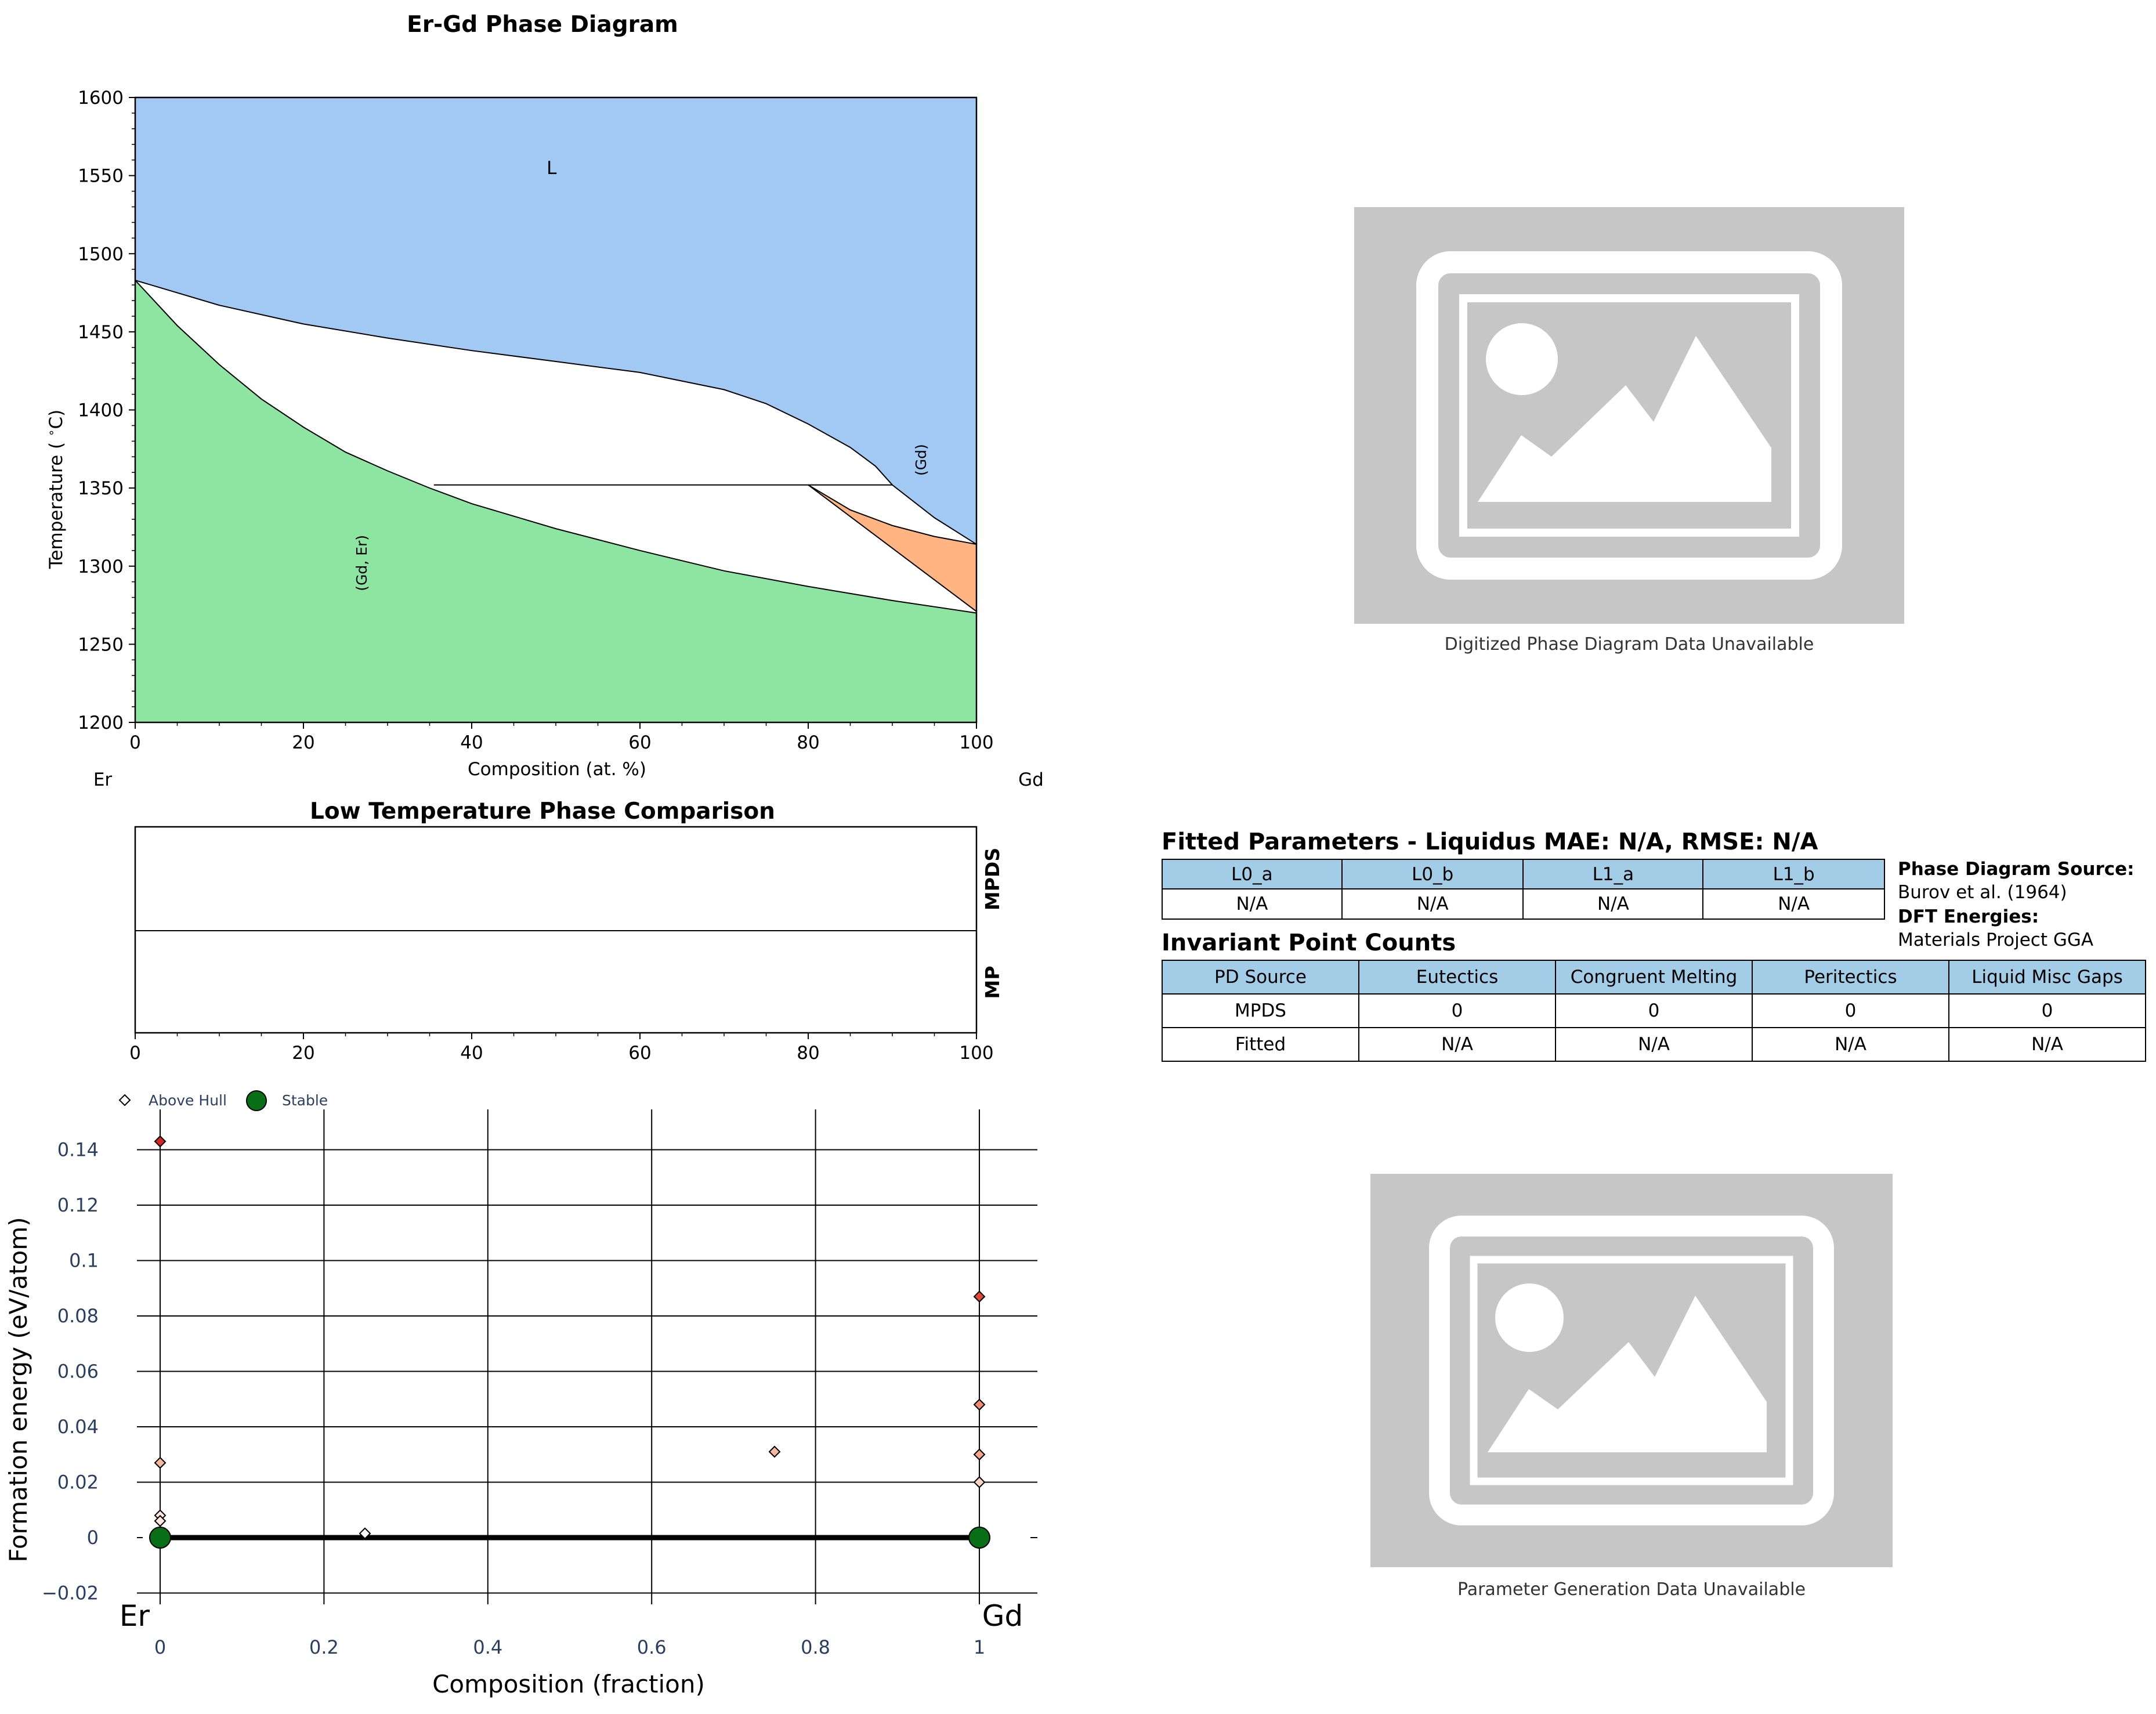 The height and width of the screenshot is (1714, 2156). What do you see at coordinates (557, 770) in the screenshot?
I see `phase-diagram-xlabel: Composition (at. %)` at bounding box center [557, 770].